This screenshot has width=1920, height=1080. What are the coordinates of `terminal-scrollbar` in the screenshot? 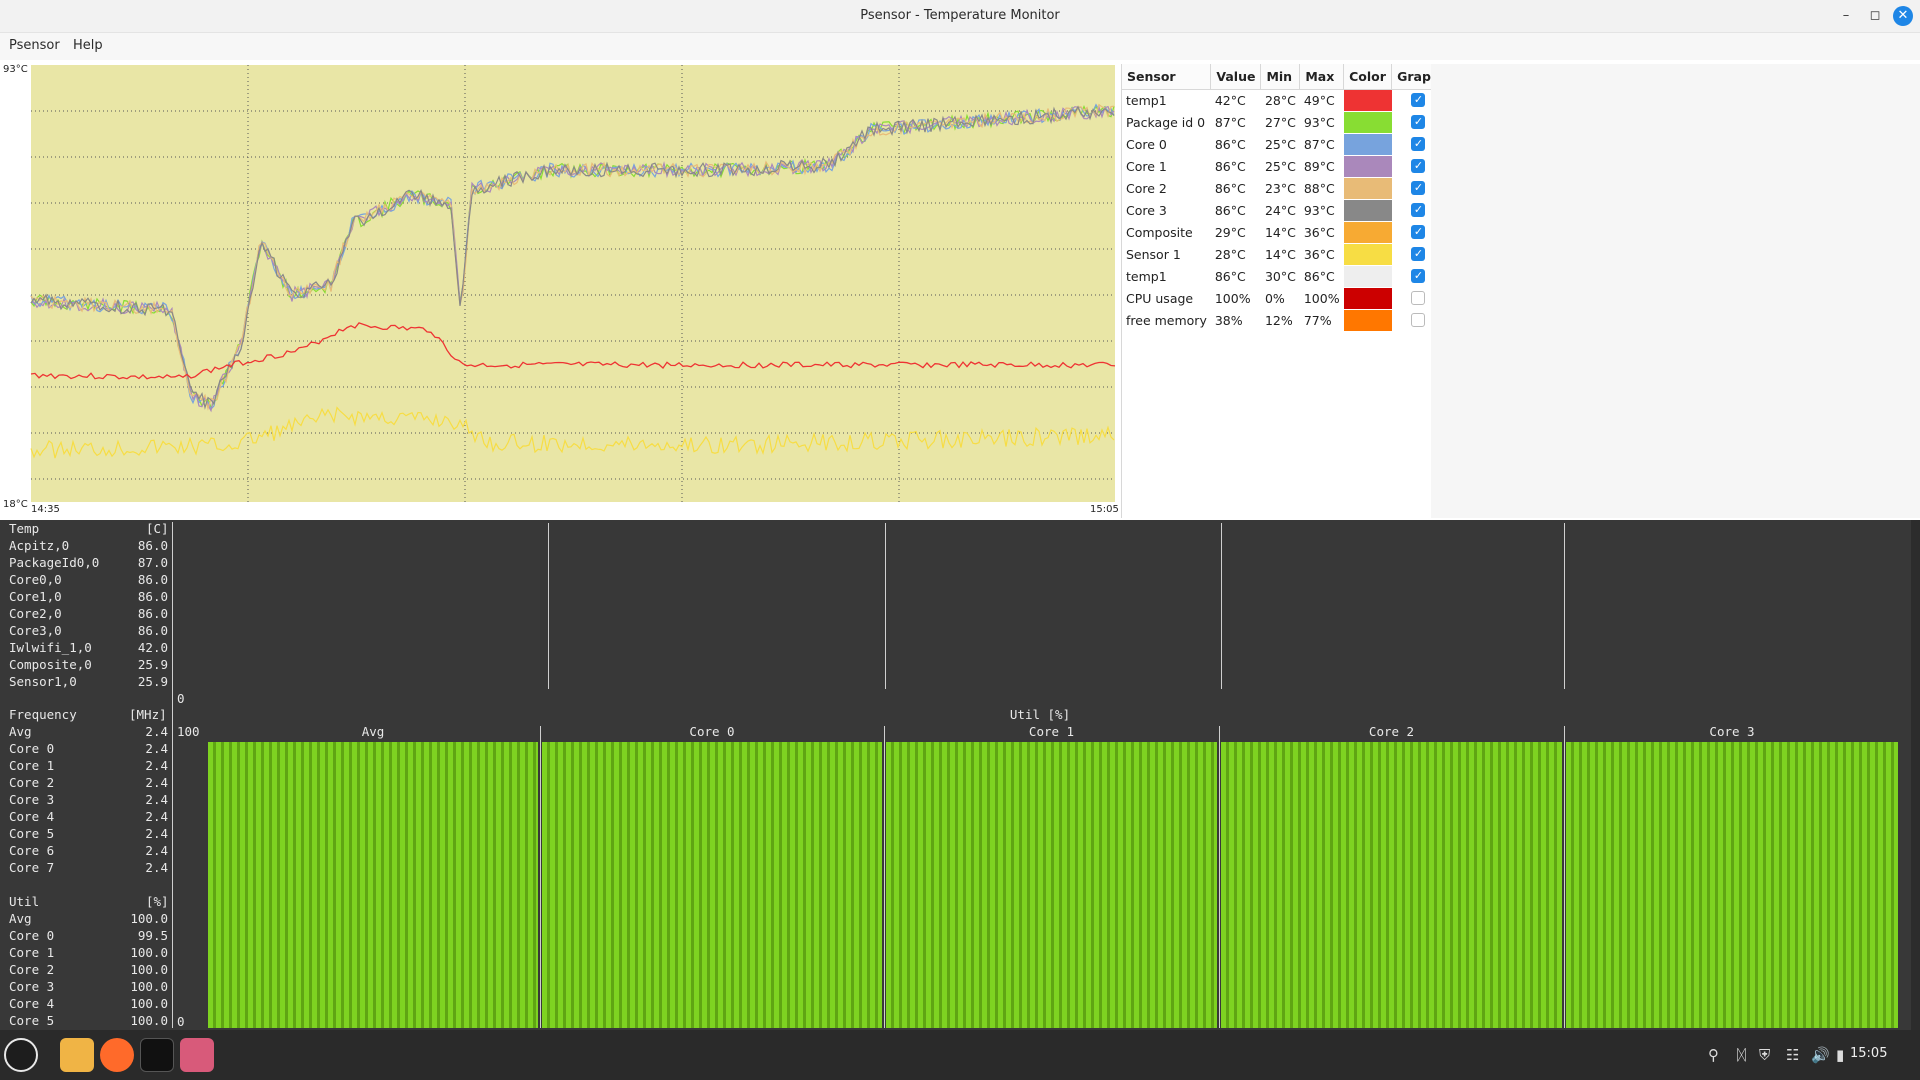 It's located at (1915, 775).